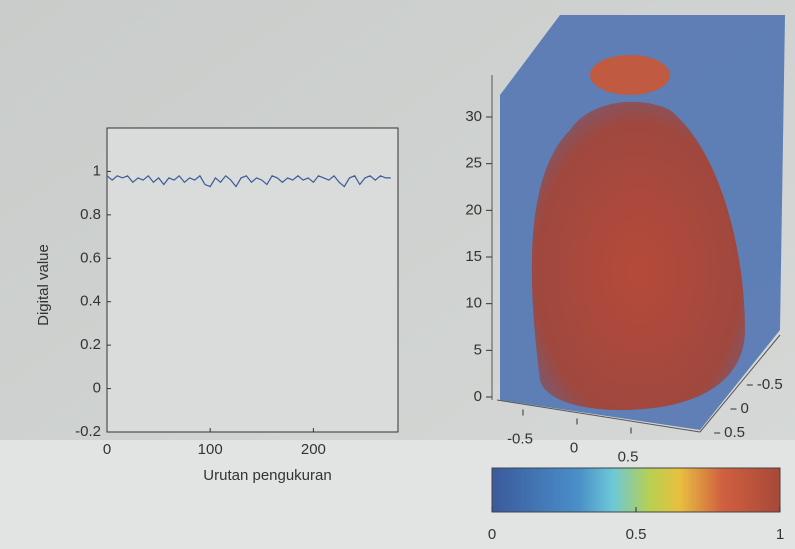 The image size is (795, 549). I want to click on colorbar, so click(636, 490).